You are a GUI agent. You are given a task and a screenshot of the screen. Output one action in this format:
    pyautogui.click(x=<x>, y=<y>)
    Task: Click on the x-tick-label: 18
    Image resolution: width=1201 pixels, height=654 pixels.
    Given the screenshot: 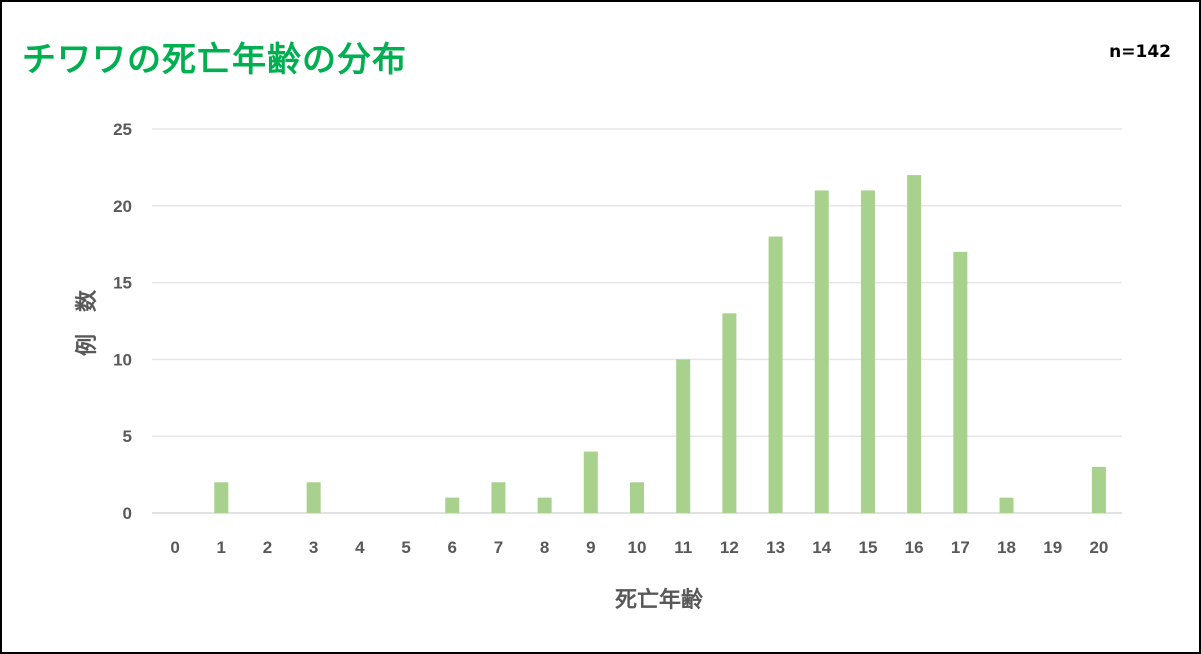 What is the action you would take?
    pyautogui.click(x=1006, y=547)
    